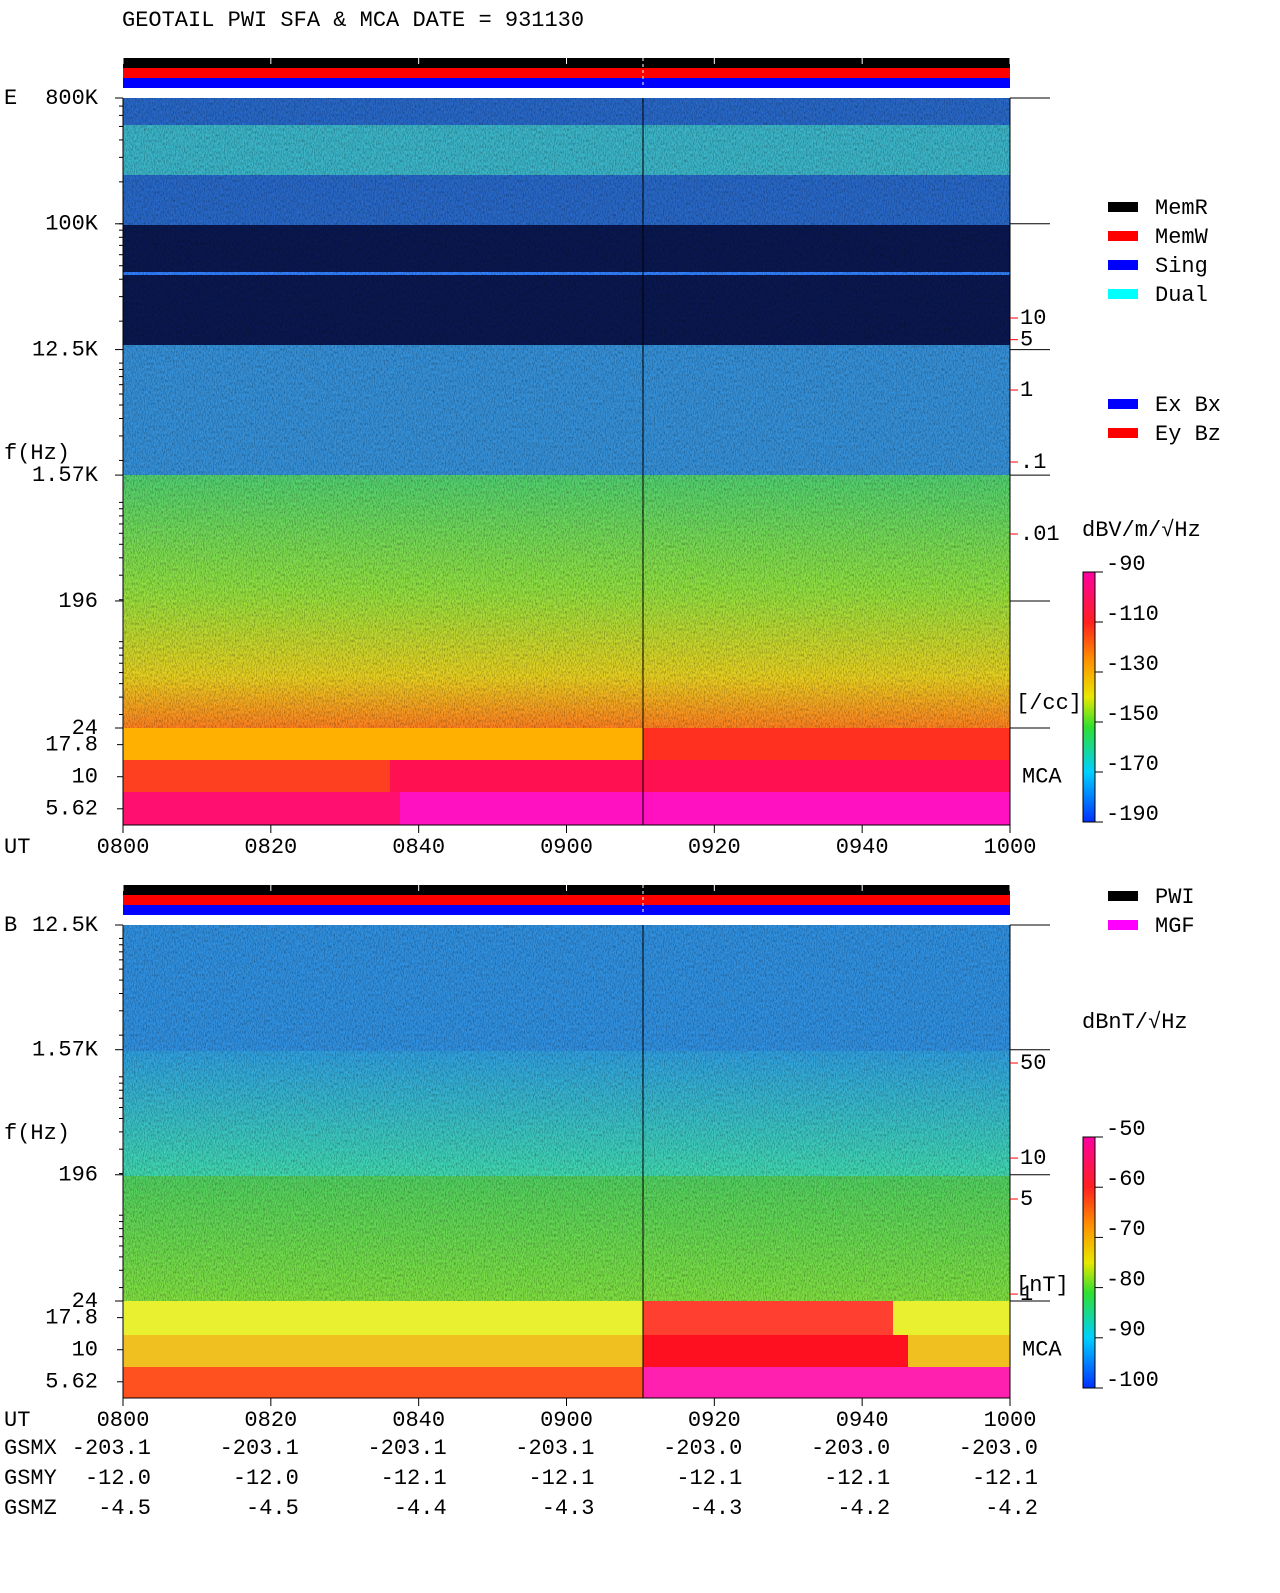 This screenshot has height=1593, width=1280. Describe the element at coordinates (30, 1478) in the screenshot. I see `orbit-row-name: GSMY` at that location.